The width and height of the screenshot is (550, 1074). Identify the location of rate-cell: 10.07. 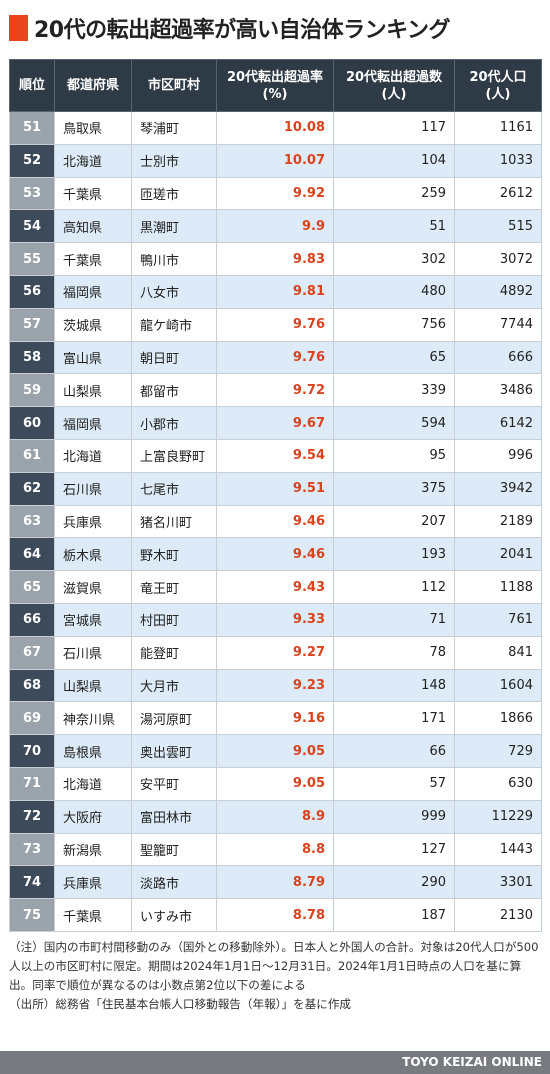
(275, 160).